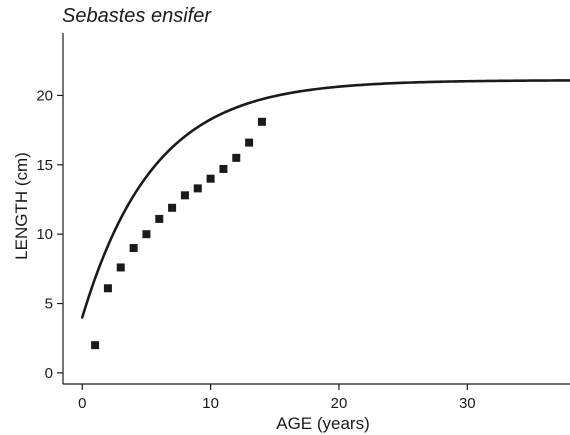 The width and height of the screenshot is (570, 435). What do you see at coordinates (44, 234) in the screenshot?
I see `y-tick-label: 10` at bounding box center [44, 234].